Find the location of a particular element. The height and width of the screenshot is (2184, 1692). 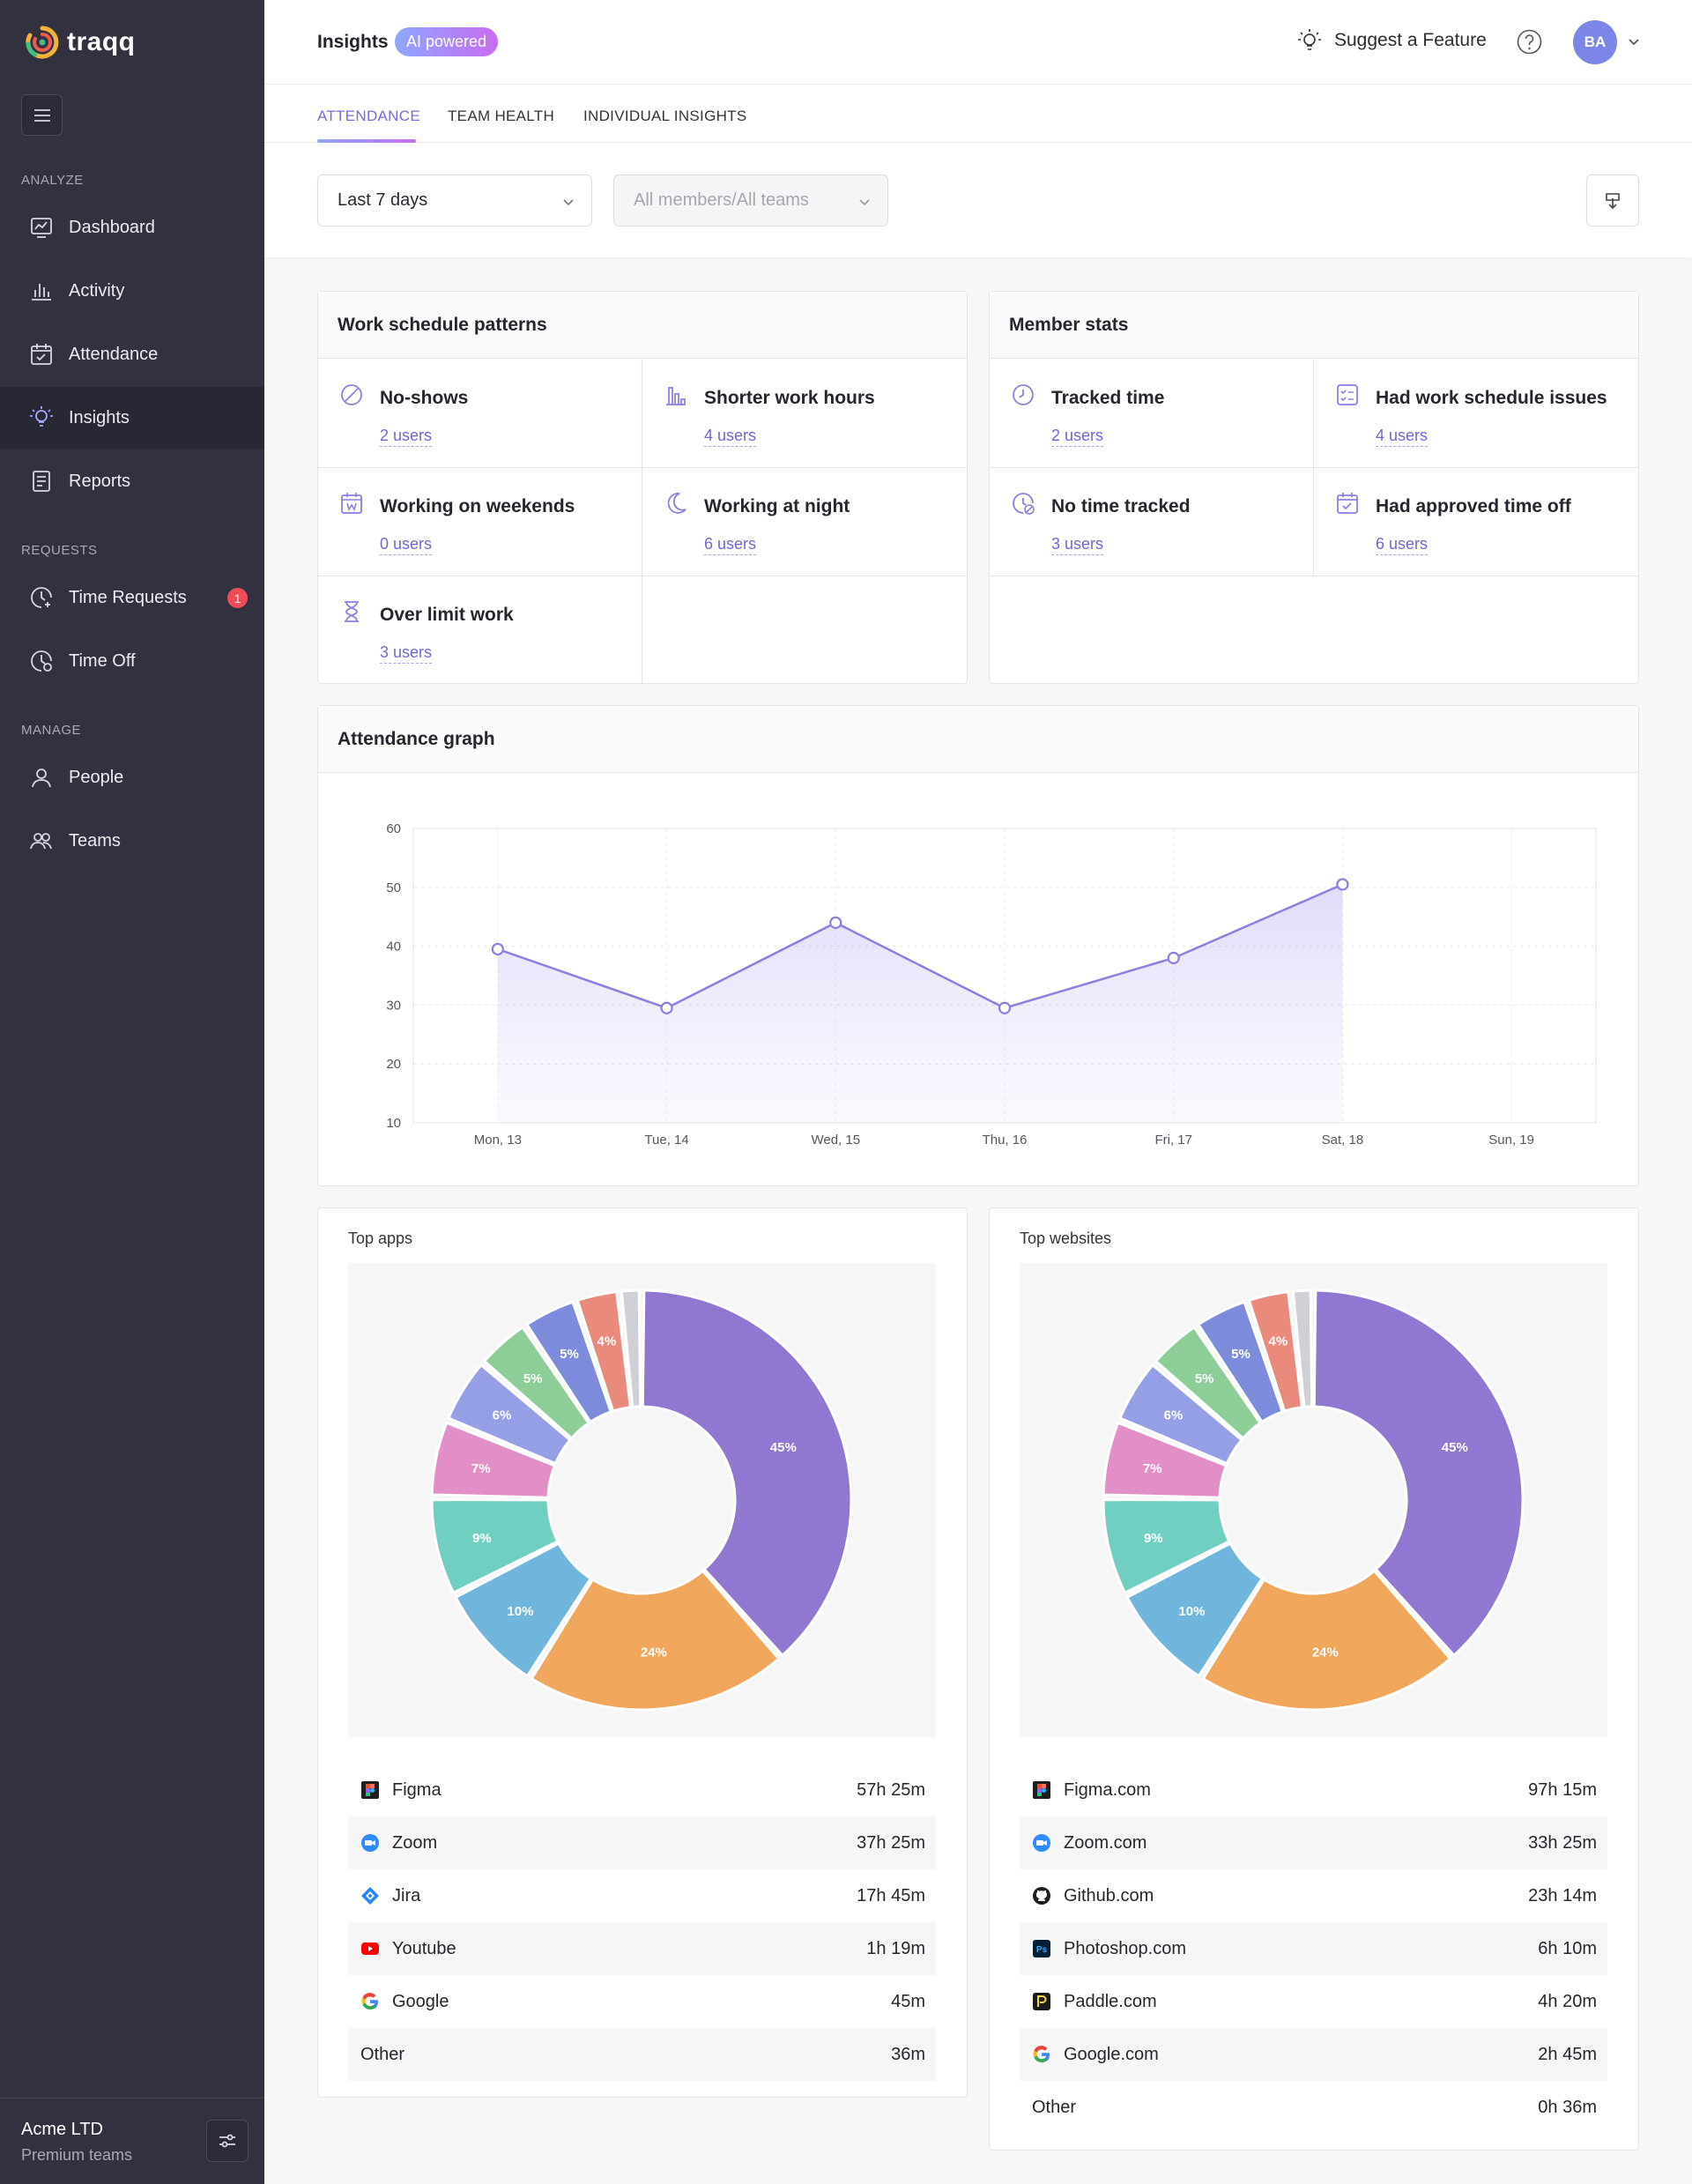

sidebar-item-label: Reports is located at coordinates (100, 481).